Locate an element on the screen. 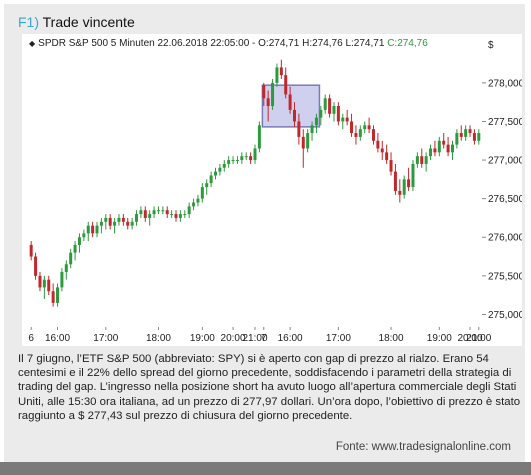  x-tick-label: 16:00 is located at coordinates (290, 338).